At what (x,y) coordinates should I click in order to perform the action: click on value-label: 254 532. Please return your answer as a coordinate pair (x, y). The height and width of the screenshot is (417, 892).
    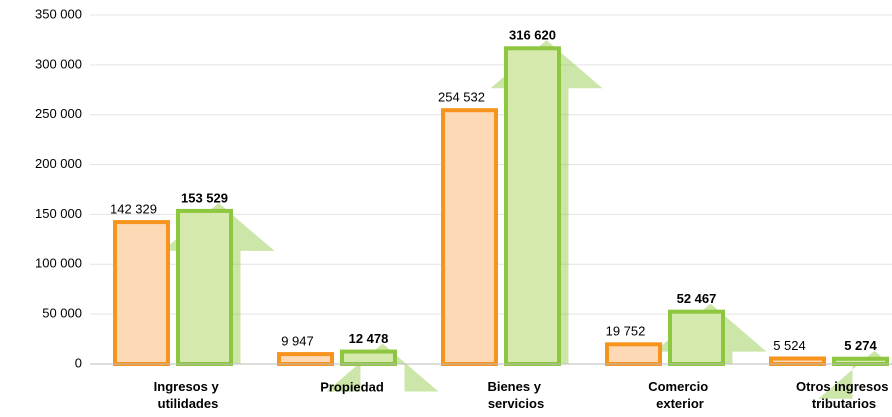
    Looking at the image, I should click on (461, 97).